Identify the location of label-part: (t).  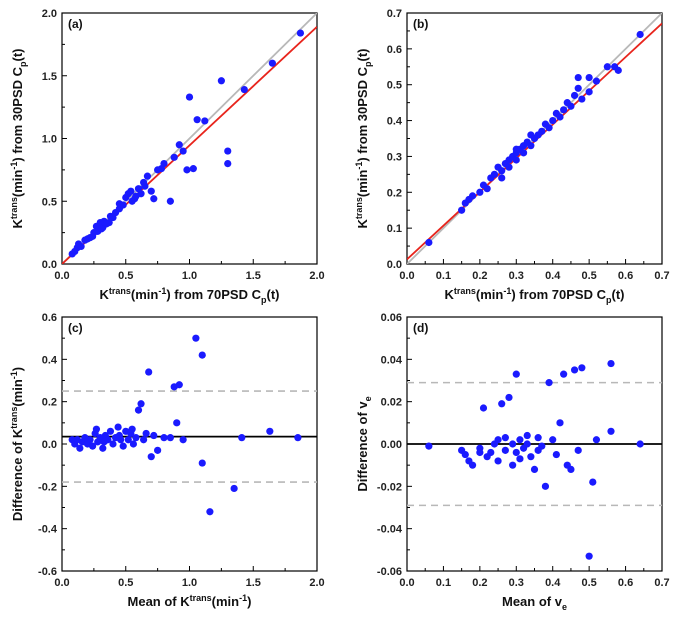
(273, 294).